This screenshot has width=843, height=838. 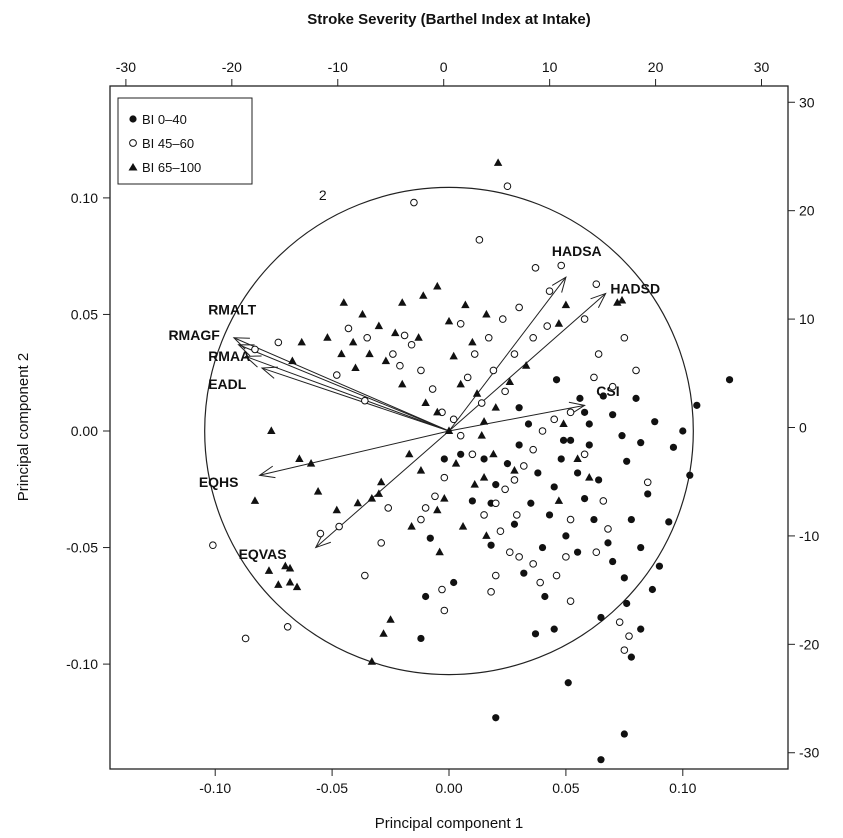 I want to click on legend-marker-filled-circle, so click(x=133, y=119).